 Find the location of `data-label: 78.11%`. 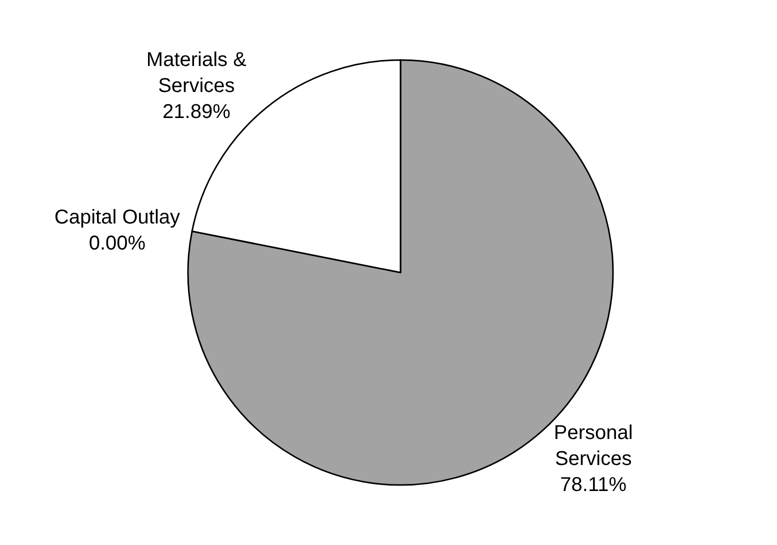

data-label: 78.11% is located at coordinates (593, 485).